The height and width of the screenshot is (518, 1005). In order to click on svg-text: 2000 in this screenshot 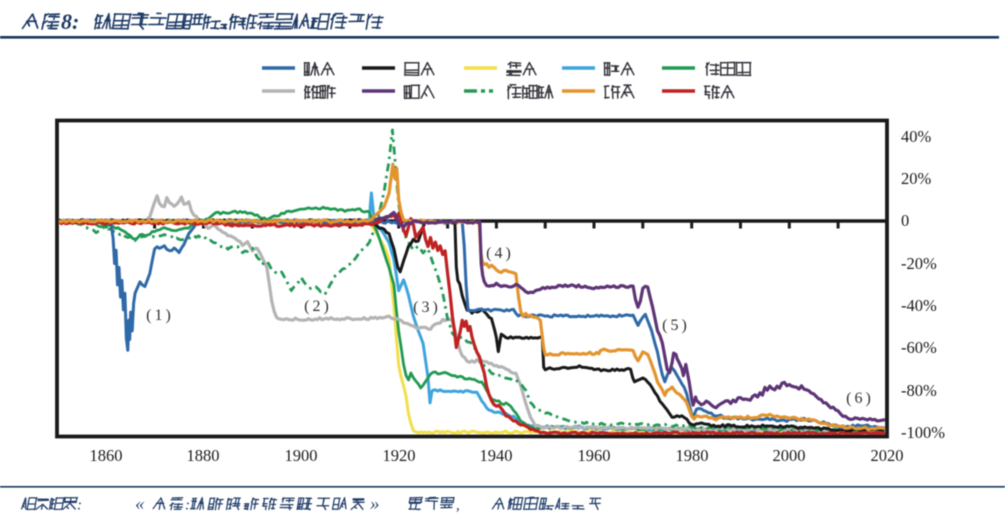, I will do `click(789, 455)`.